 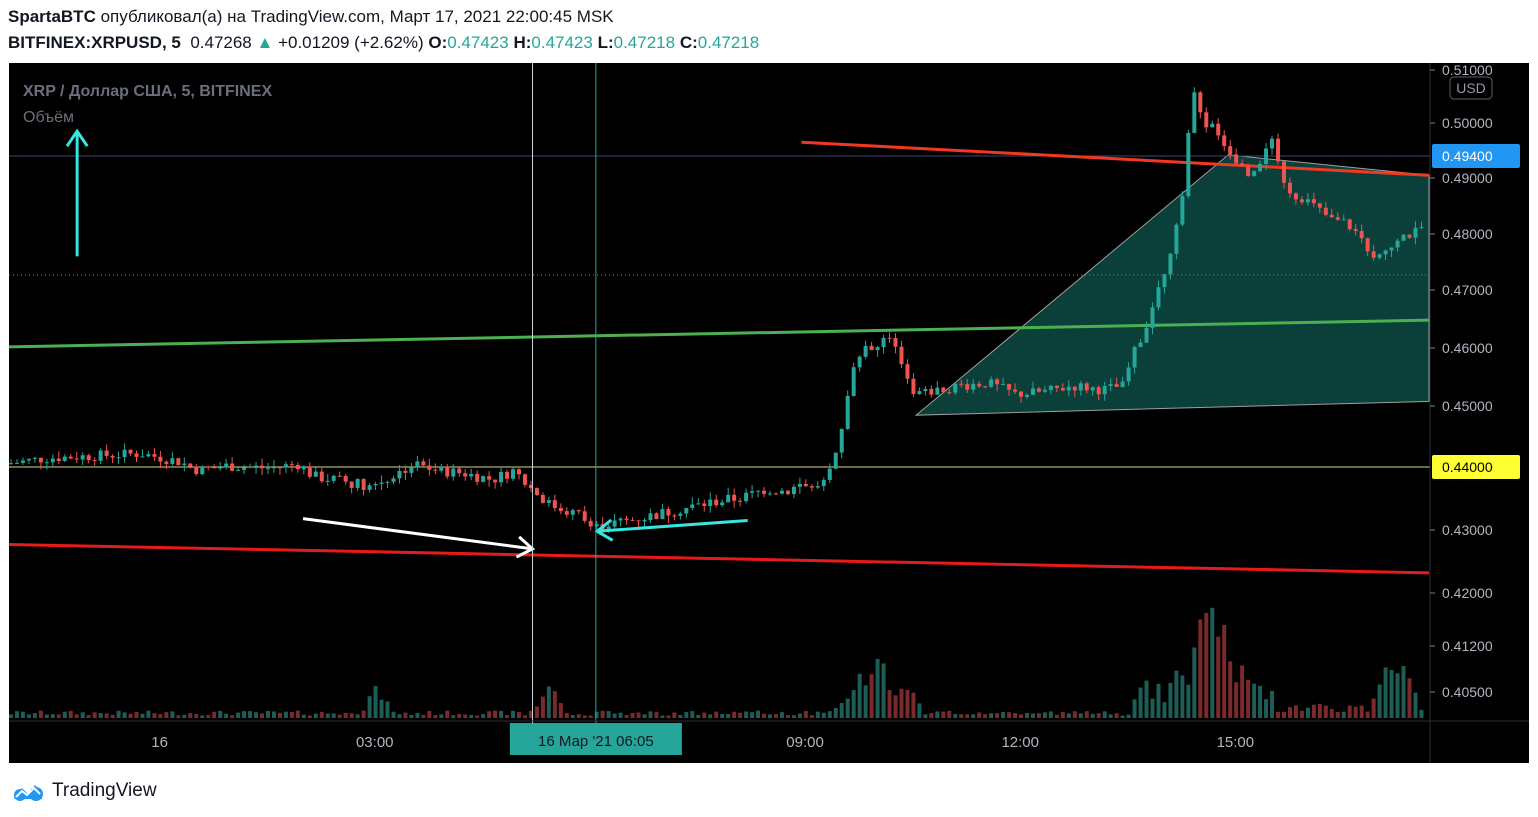 I want to click on legend-volume: Объём, so click(x=48, y=117).